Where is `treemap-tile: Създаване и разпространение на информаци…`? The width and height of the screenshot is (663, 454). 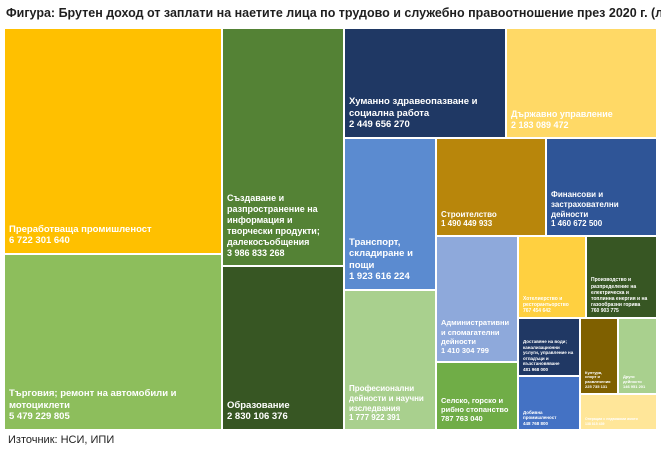
treemap-tile: Създаване и разпространение на информаци… is located at coordinates (283, 147).